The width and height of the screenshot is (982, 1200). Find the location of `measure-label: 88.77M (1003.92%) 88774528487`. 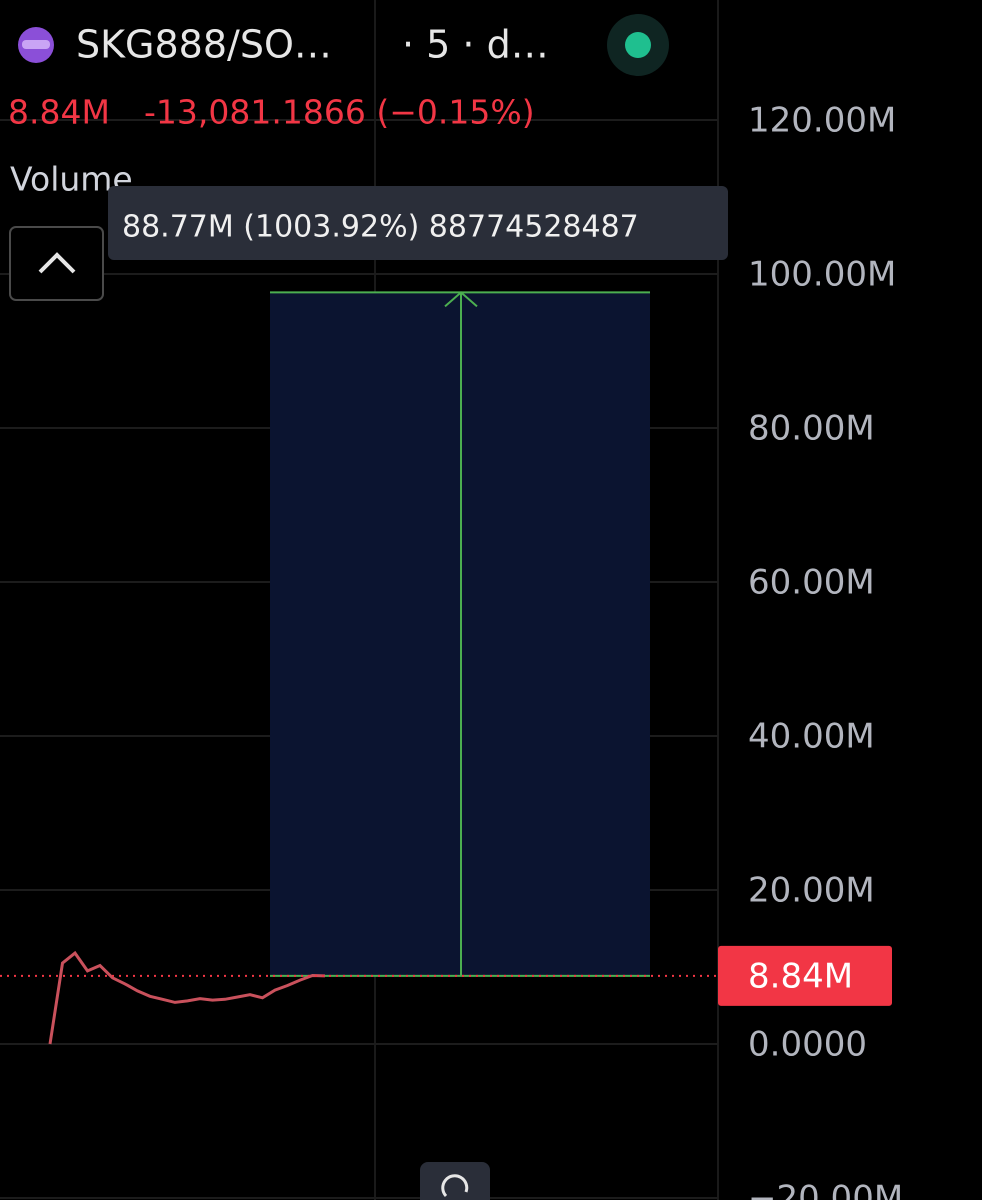

measure-label: 88.77M (1003.92%) 88774528487 is located at coordinates (380, 227).